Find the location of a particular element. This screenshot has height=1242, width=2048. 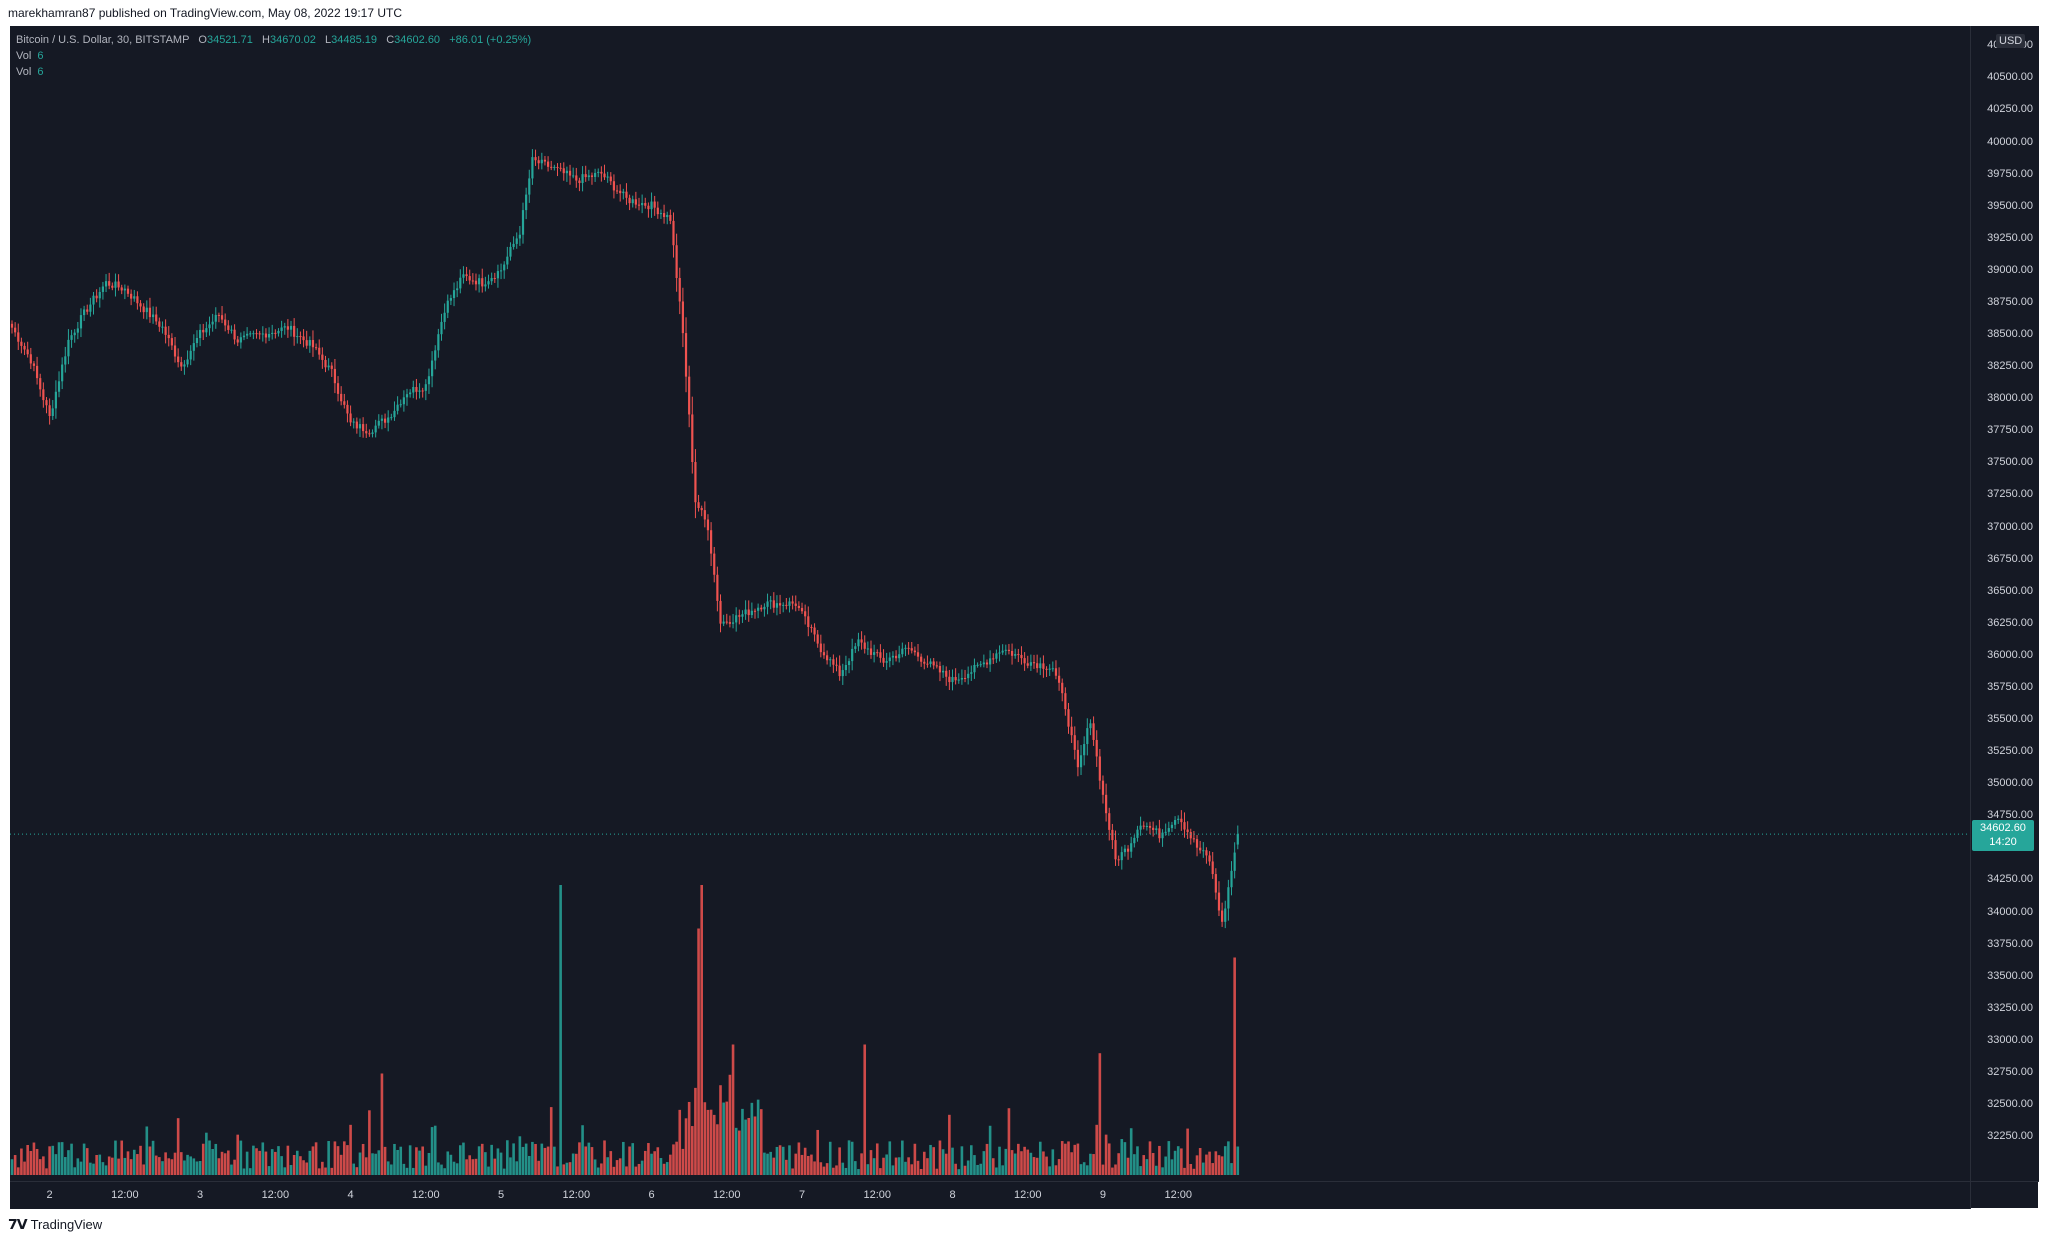

price-tick-label: 35250.00 is located at coordinates (2010, 751).